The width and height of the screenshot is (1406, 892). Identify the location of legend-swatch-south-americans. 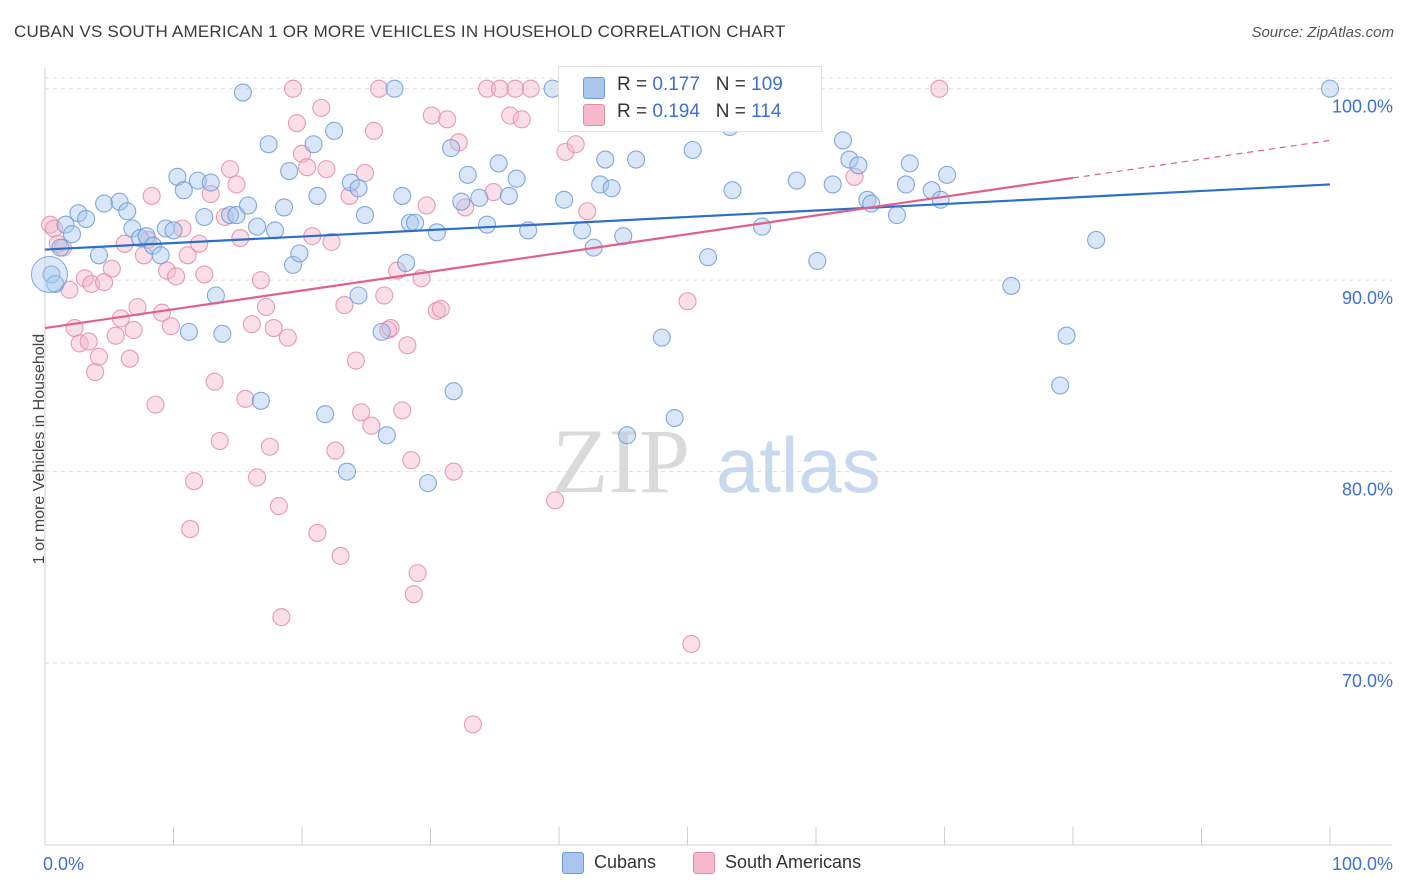
(594, 115).